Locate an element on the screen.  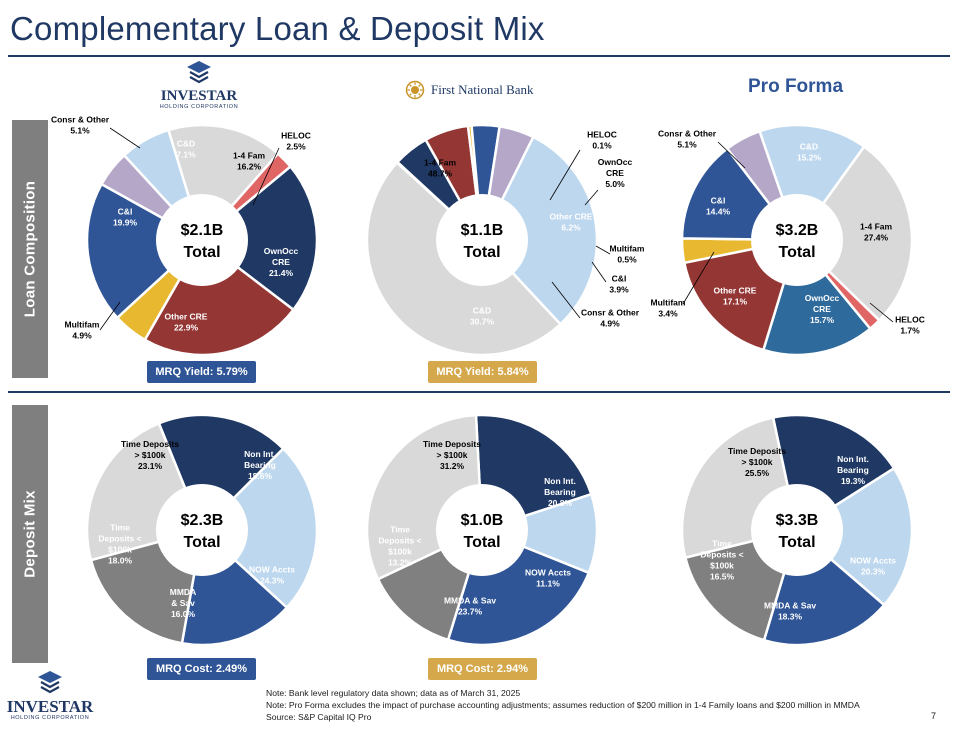
investar_deposit-center-label: $2.3B is located at coordinates (202, 520).